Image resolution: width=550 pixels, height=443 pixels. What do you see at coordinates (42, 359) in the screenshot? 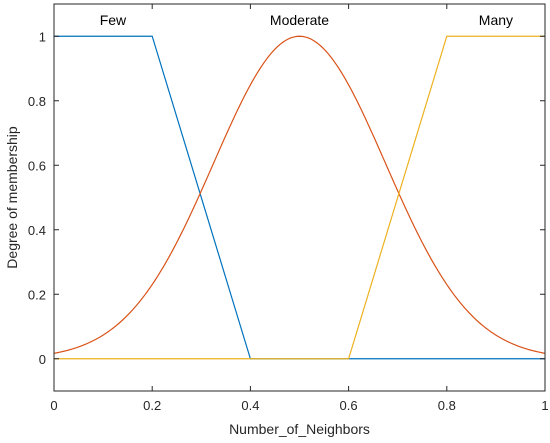
I see `y-tick-label: 0` at bounding box center [42, 359].